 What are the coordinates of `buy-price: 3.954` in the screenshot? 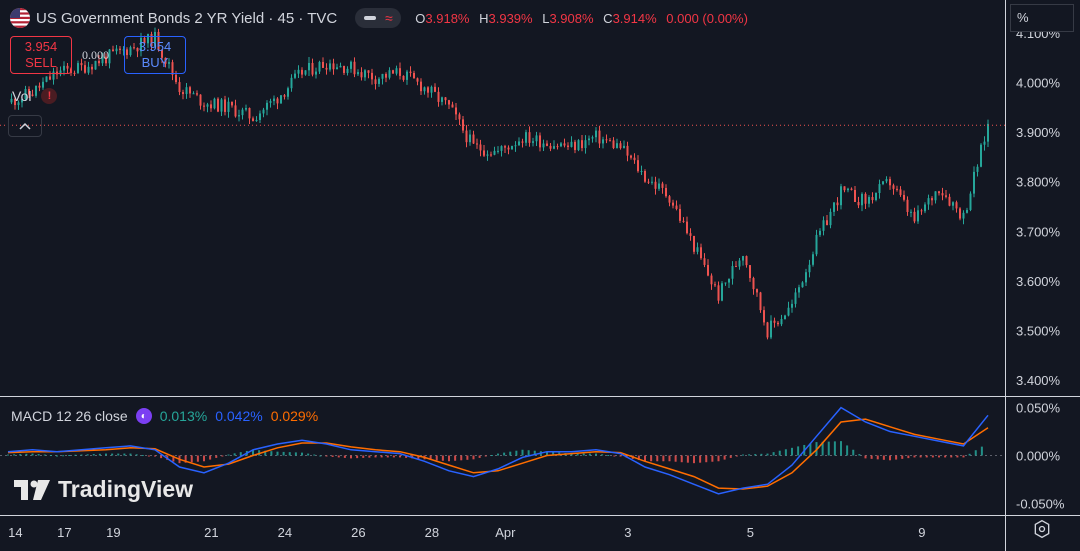 It's located at (155, 46).